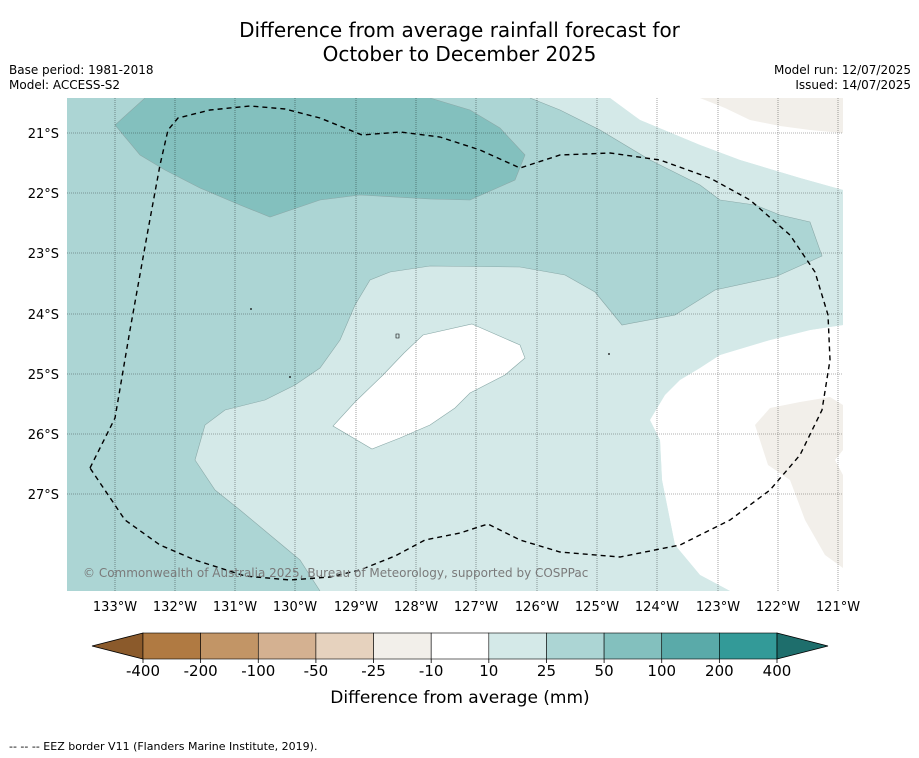  I want to click on colorbar-tick-label: -25, so click(373, 671).